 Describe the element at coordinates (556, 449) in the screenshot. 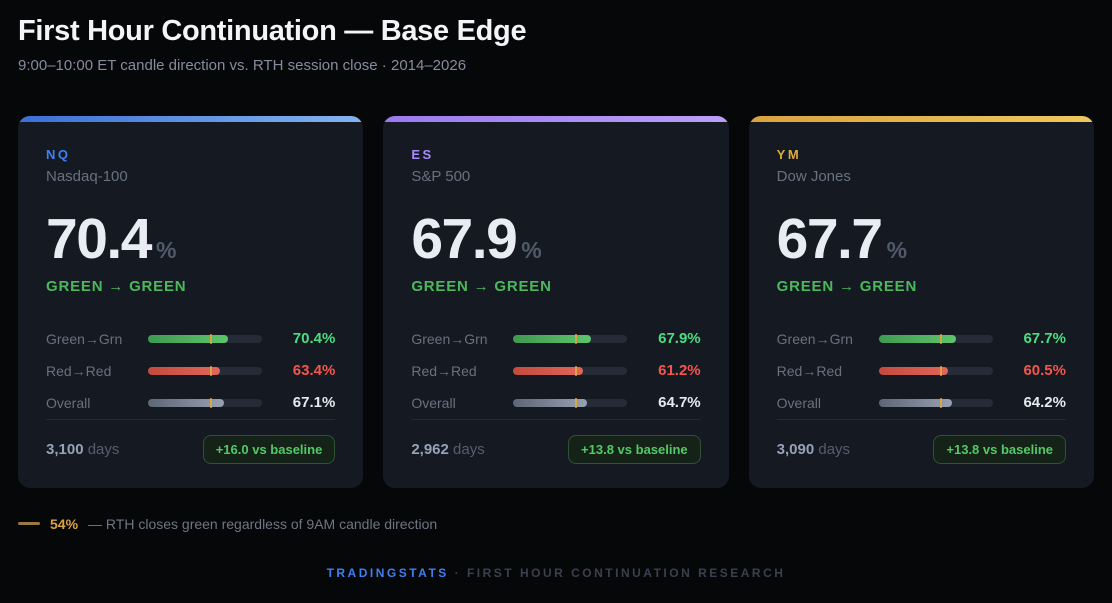

I see `card-footer: 2,962 days +13.8 vs baseline` at that location.